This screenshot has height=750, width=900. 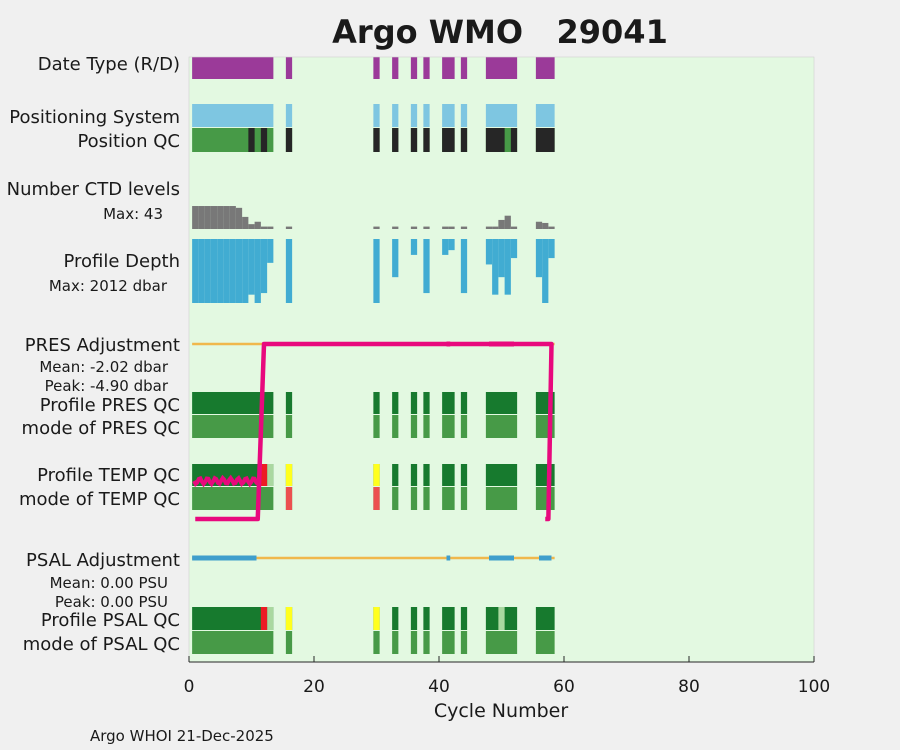 I want to click on row-label-pres-qc: Profile PRES QC, so click(x=110, y=405).